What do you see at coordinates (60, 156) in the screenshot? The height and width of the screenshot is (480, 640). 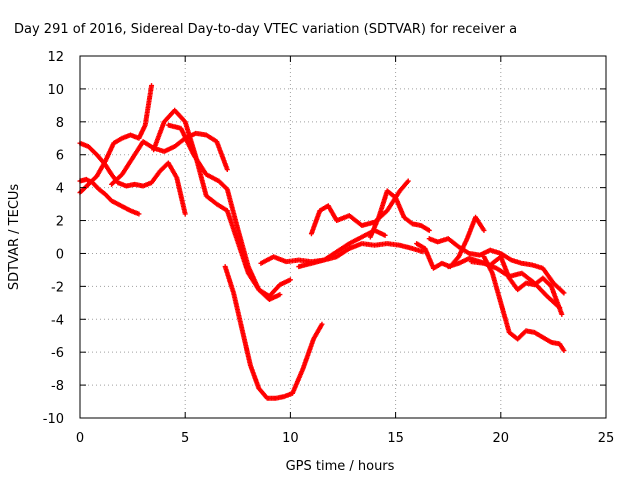 I see `y-tick-label: 6` at bounding box center [60, 156].